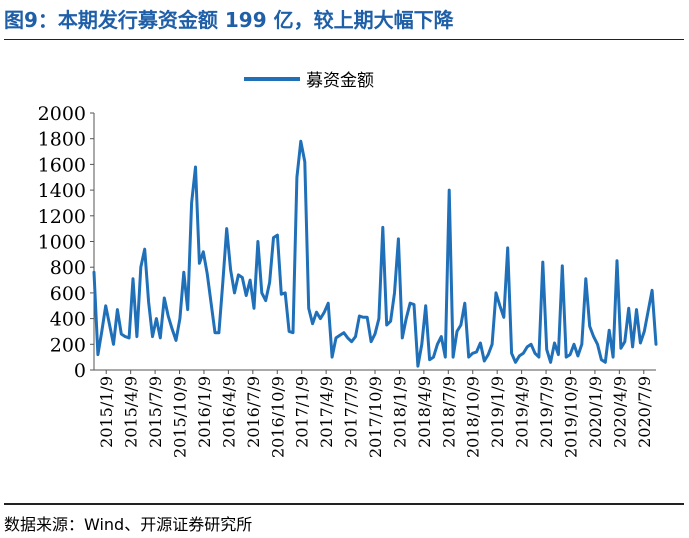  What do you see at coordinates (80, 371) in the screenshot?
I see `y-tick-label: 0` at bounding box center [80, 371].